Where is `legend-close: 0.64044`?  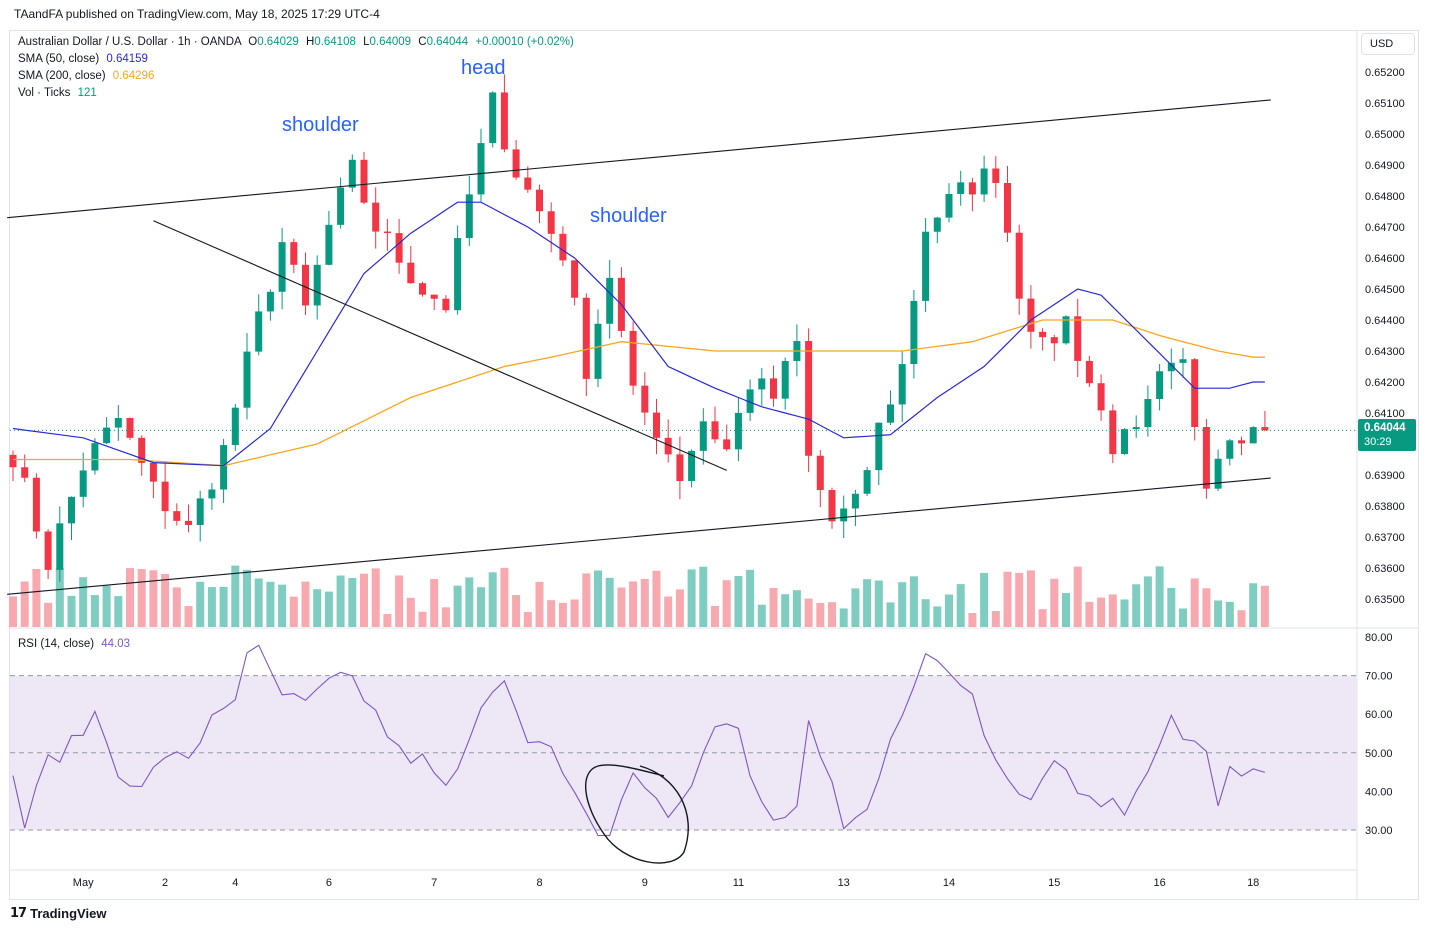
legend-close: 0.64044 is located at coordinates (447, 42).